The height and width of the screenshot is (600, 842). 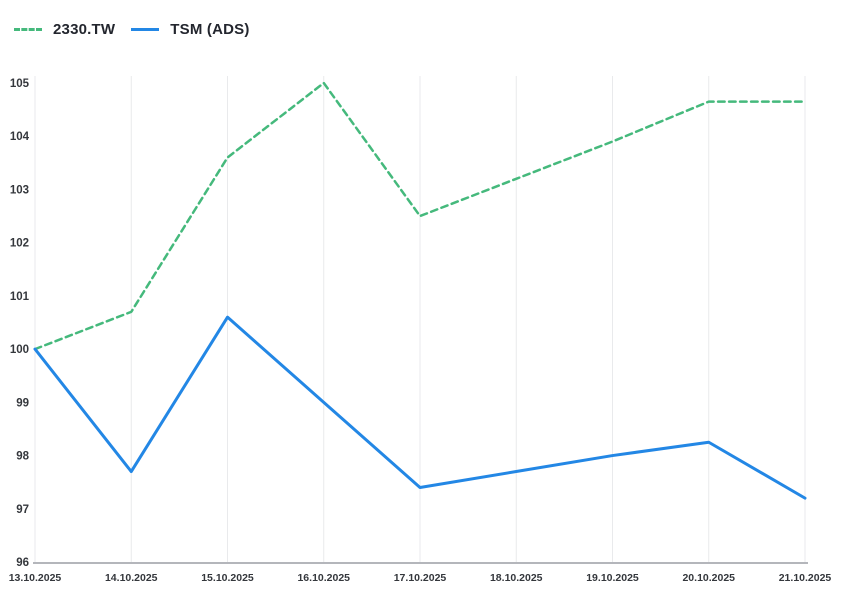 What do you see at coordinates (612, 578) in the screenshot?
I see `x-axis-tick-label: 19.10.2025` at bounding box center [612, 578].